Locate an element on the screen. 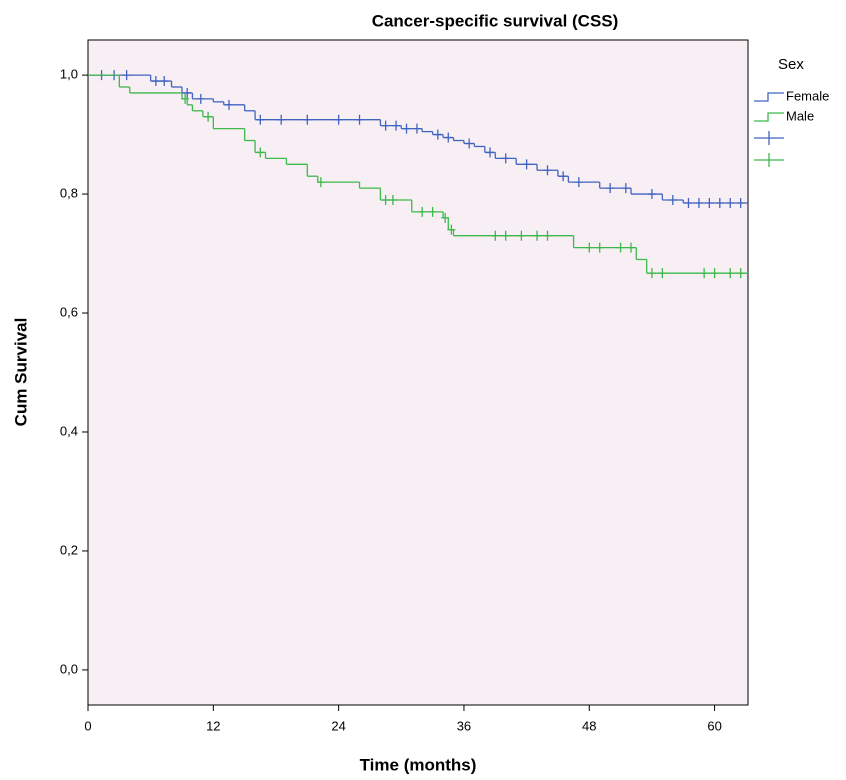 The image size is (846, 780). y-tick-label: 0,2 is located at coordinates (69, 549).